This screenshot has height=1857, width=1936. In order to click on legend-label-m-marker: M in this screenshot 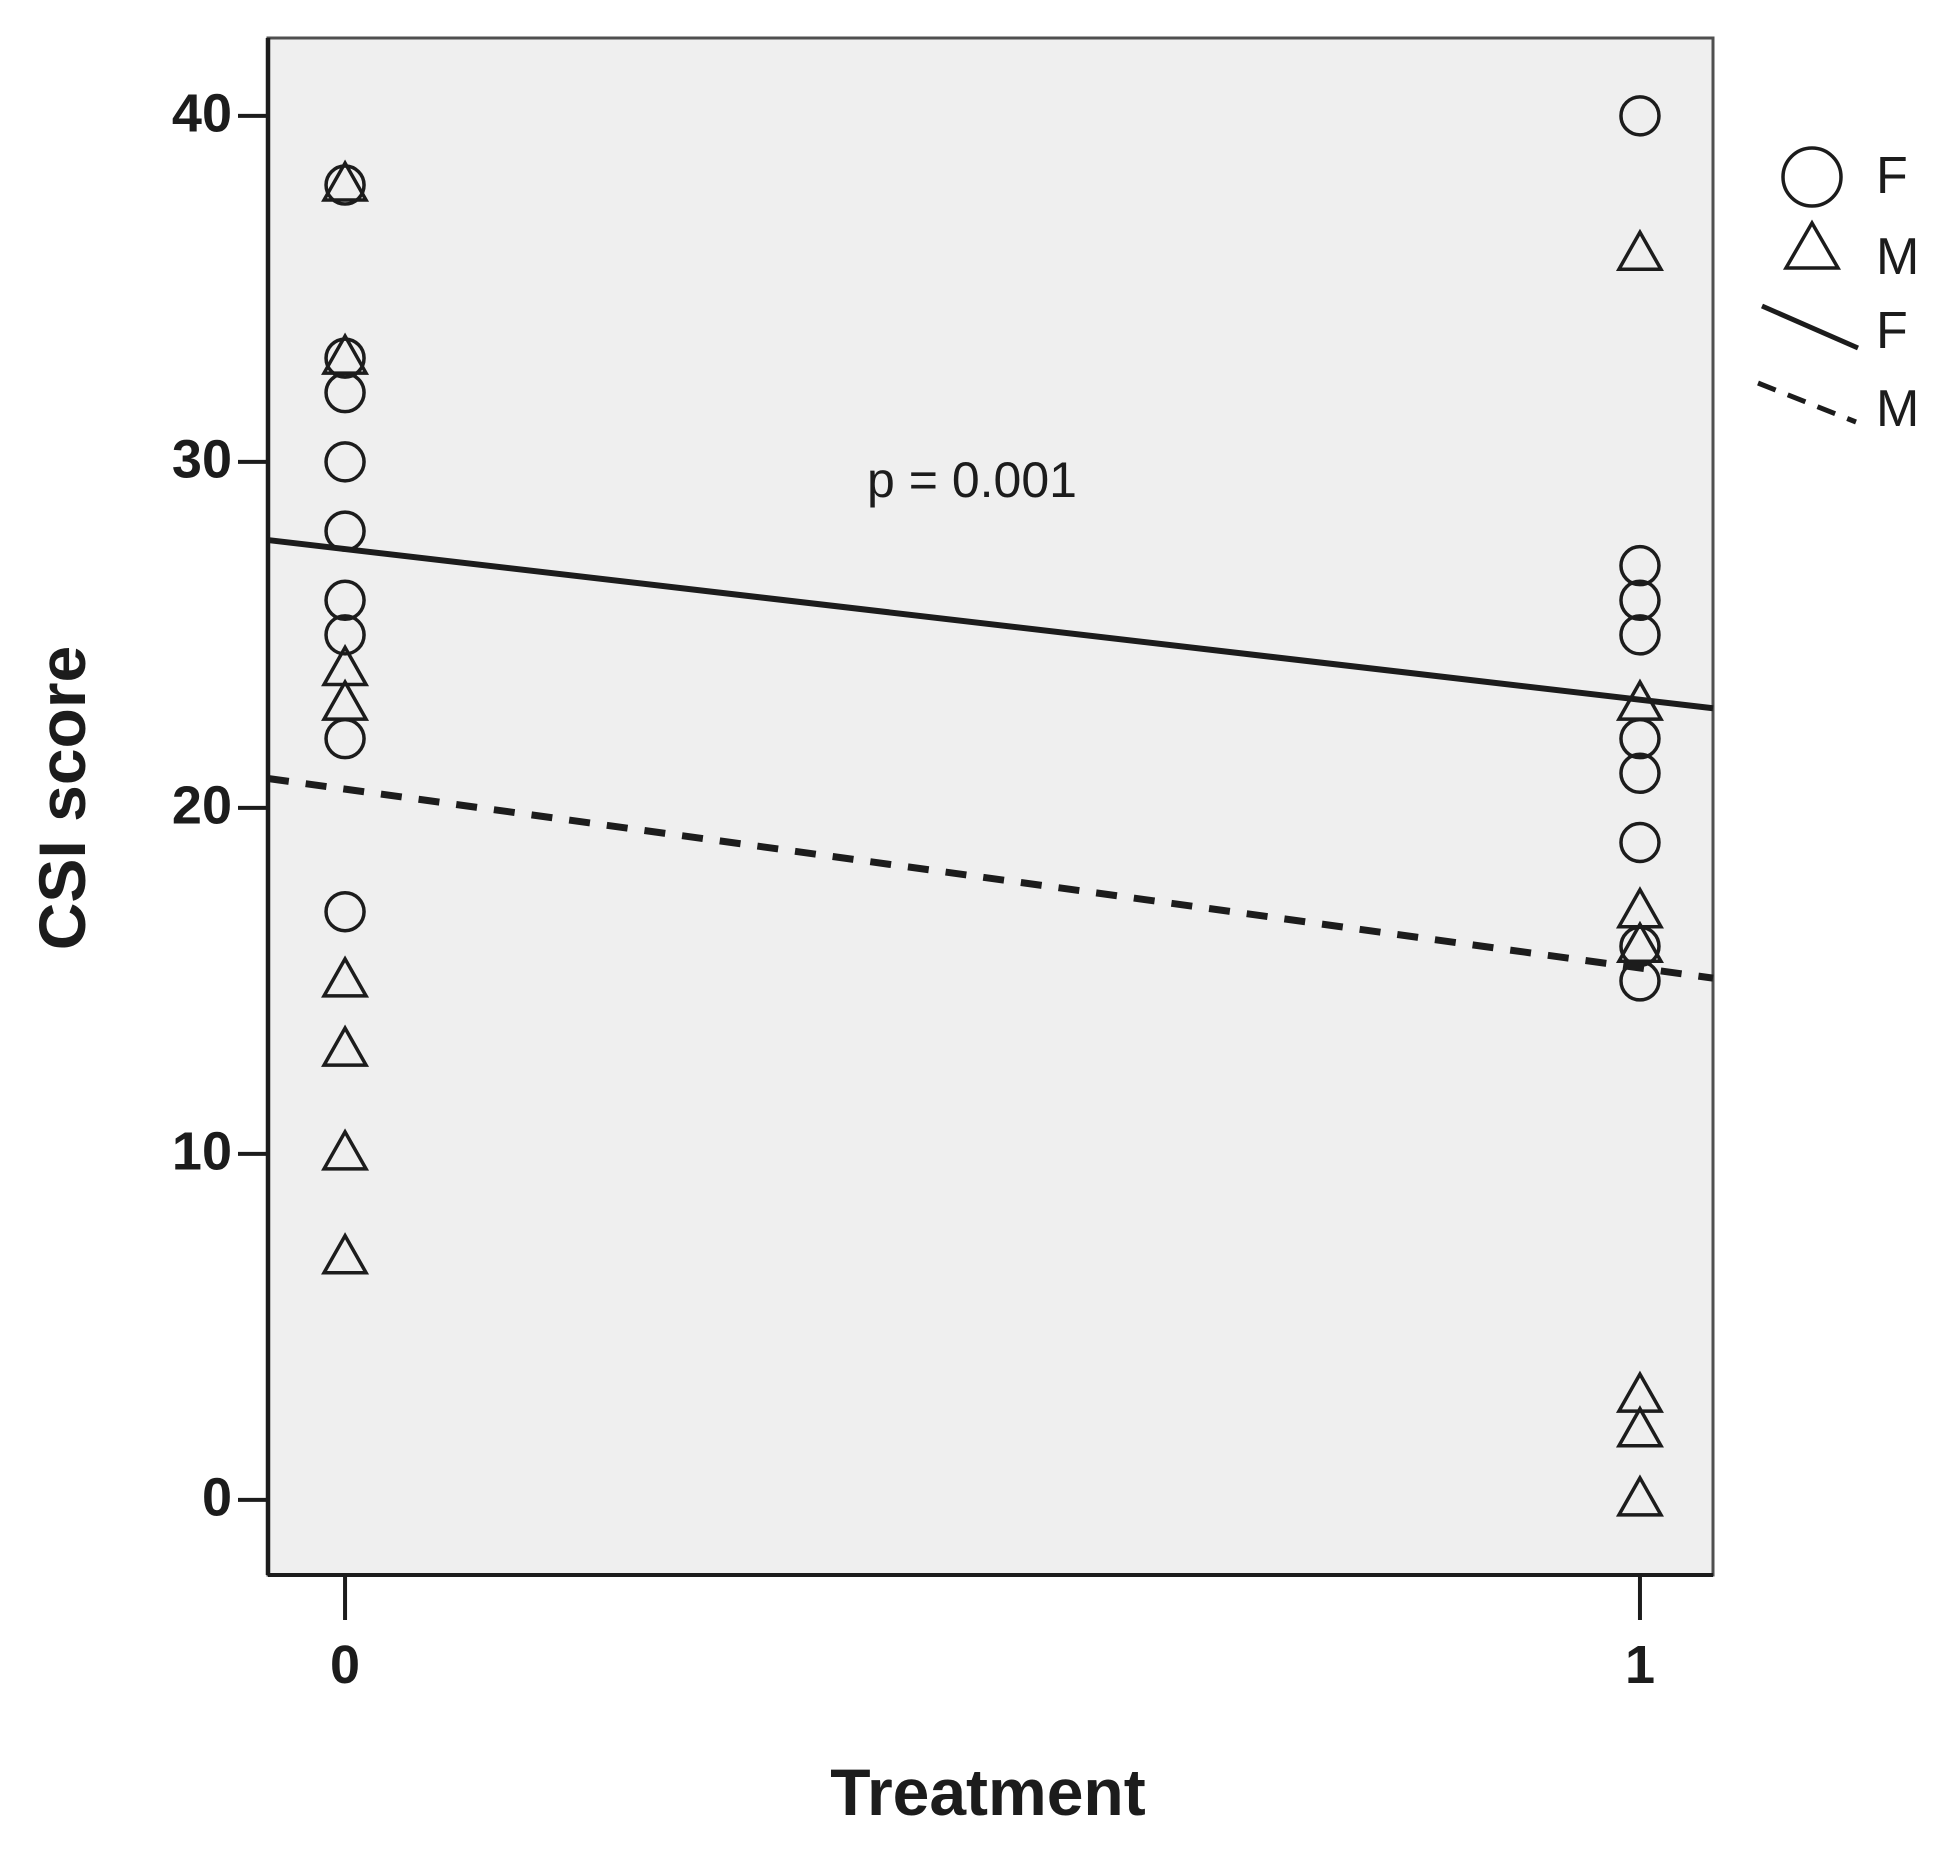, I will do `click(1898, 256)`.